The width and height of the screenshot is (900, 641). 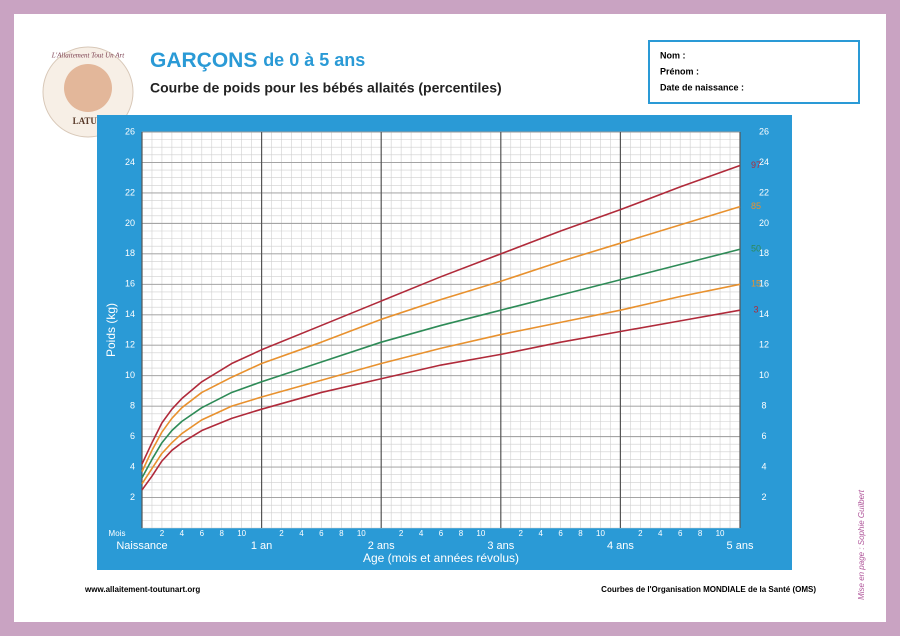 I want to click on series-label: 3, so click(x=755, y=310).